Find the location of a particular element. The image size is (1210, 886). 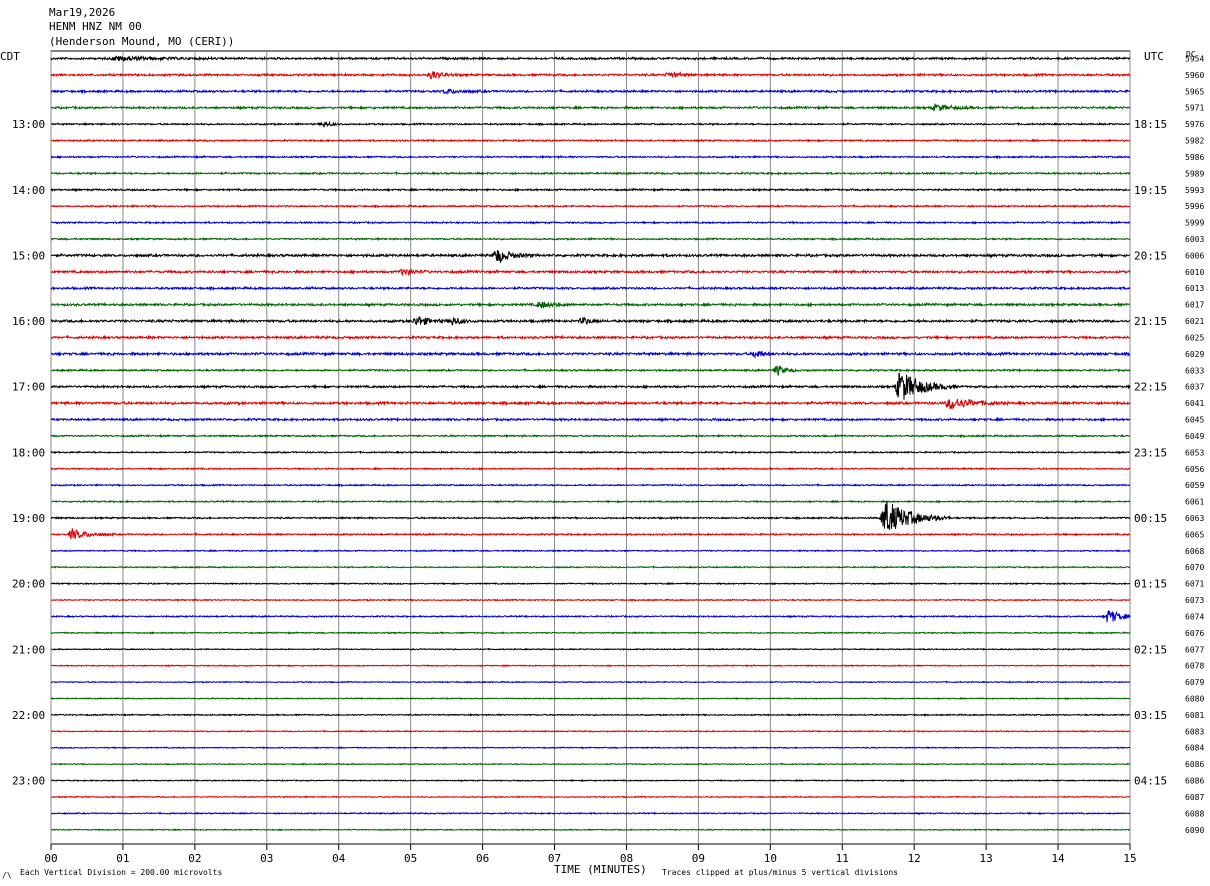

header-date: Mar19,2026 is located at coordinates (82, 12).